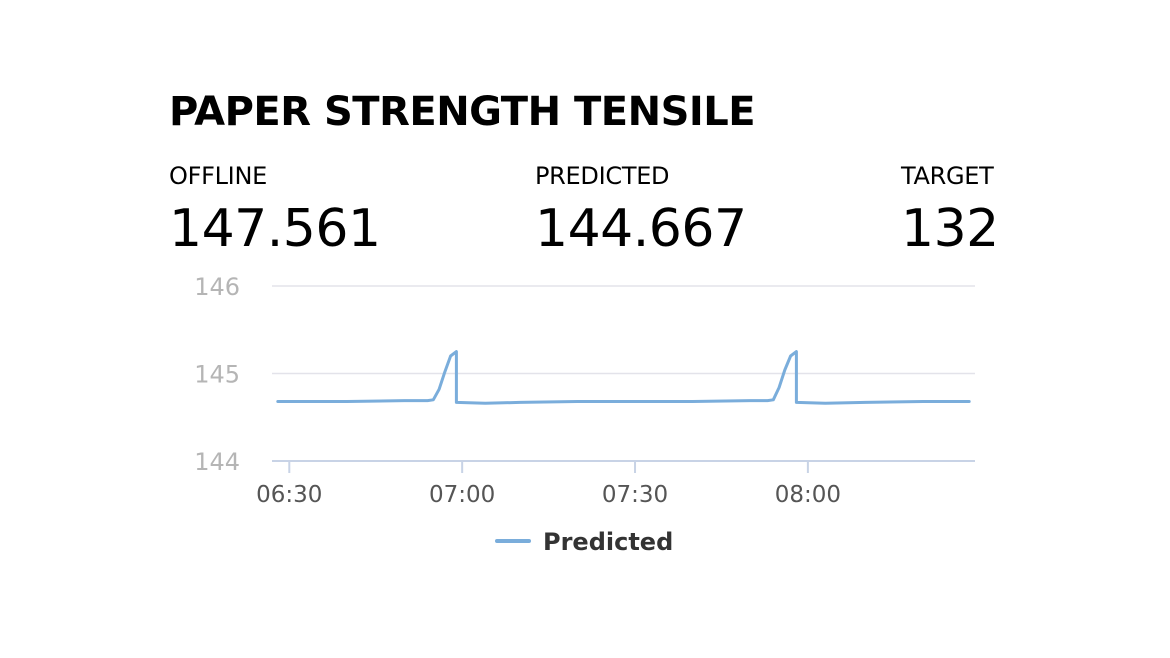  Describe the element at coordinates (950, 229) in the screenshot. I see `kpi-target-value: 132` at that location.